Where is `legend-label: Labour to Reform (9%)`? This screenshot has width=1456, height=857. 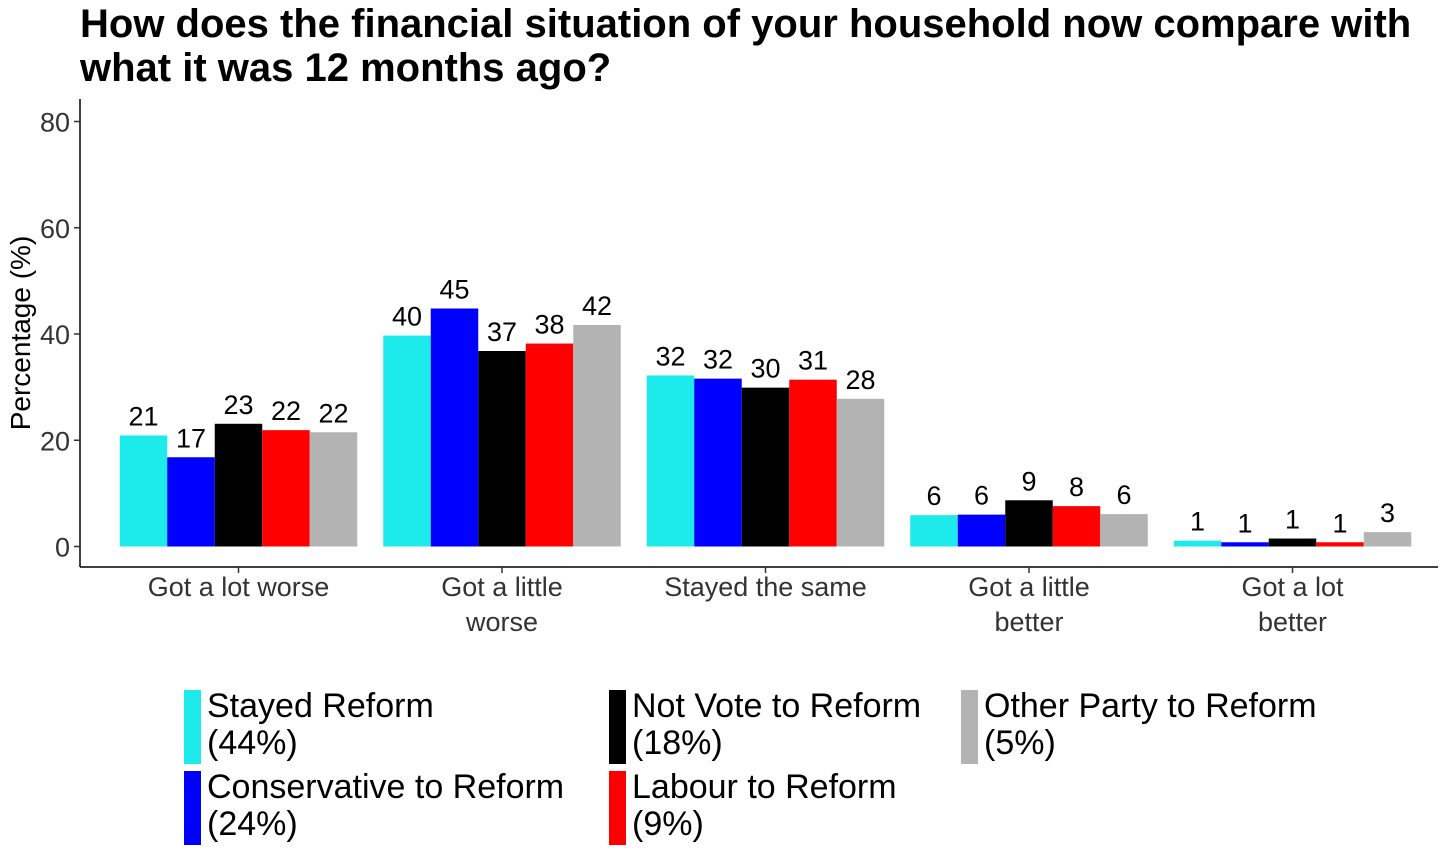
legend-label: Labour to Reform (9%) is located at coordinates (764, 805).